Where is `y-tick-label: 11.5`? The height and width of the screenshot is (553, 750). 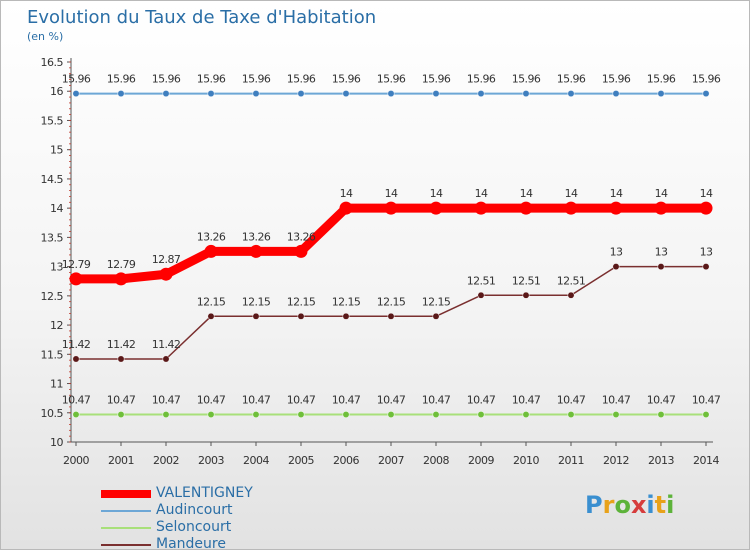
y-tick-label: 11.5 is located at coordinates (52, 354).